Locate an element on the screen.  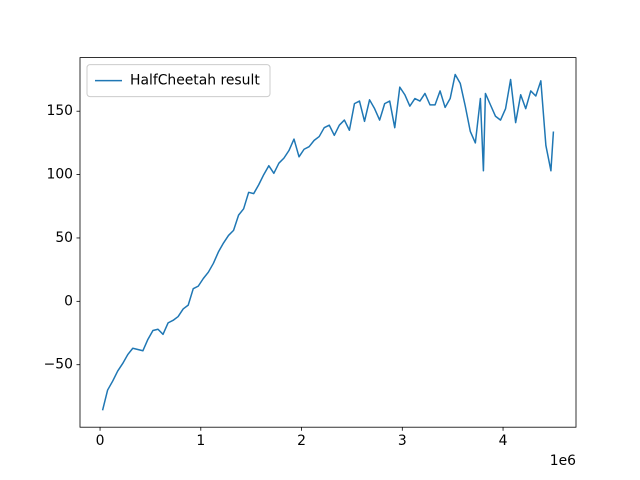
x-tick-label: 0 is located at coordinates (100, 441).